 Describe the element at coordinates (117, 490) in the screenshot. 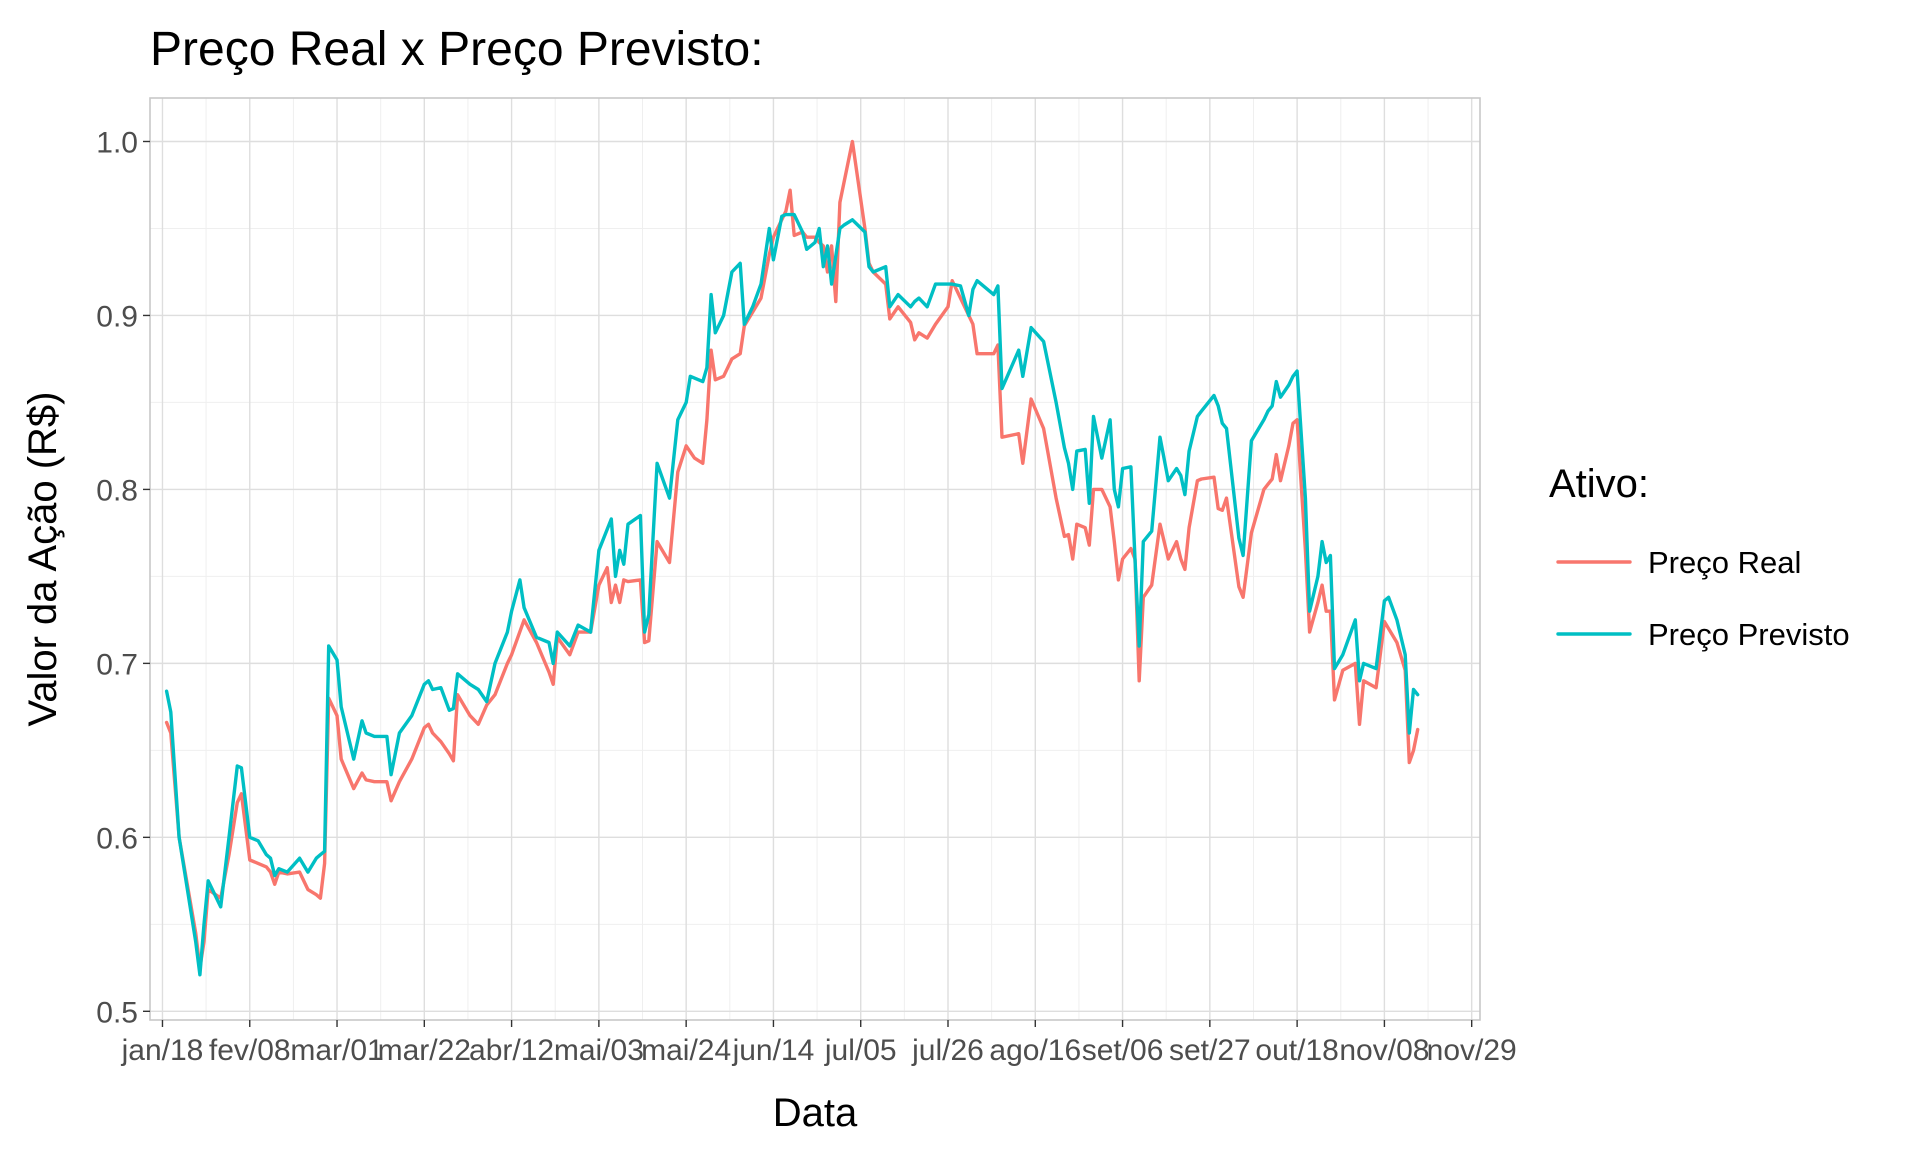

I see `y-tick-label: 0.8` at that location.